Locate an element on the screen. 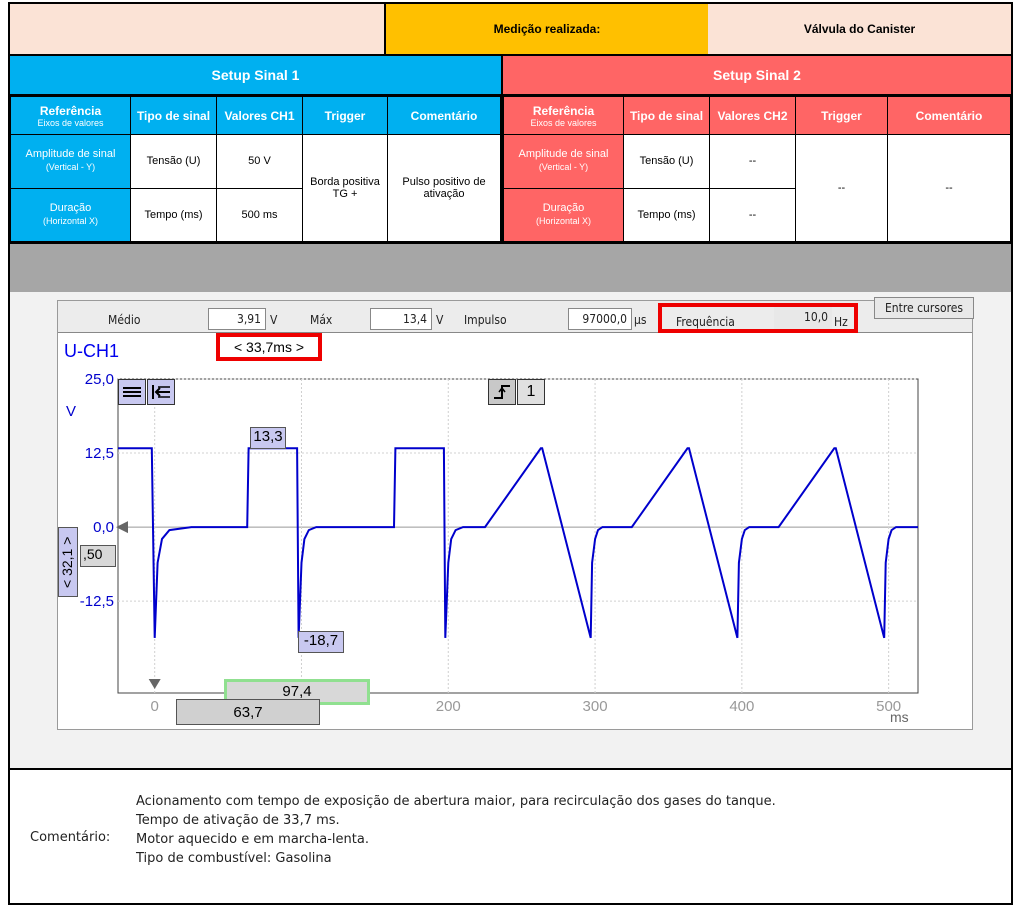 This screenshot has width=1016, height=909. setup2-row2-value: -- is located at coordinates (752, 214).